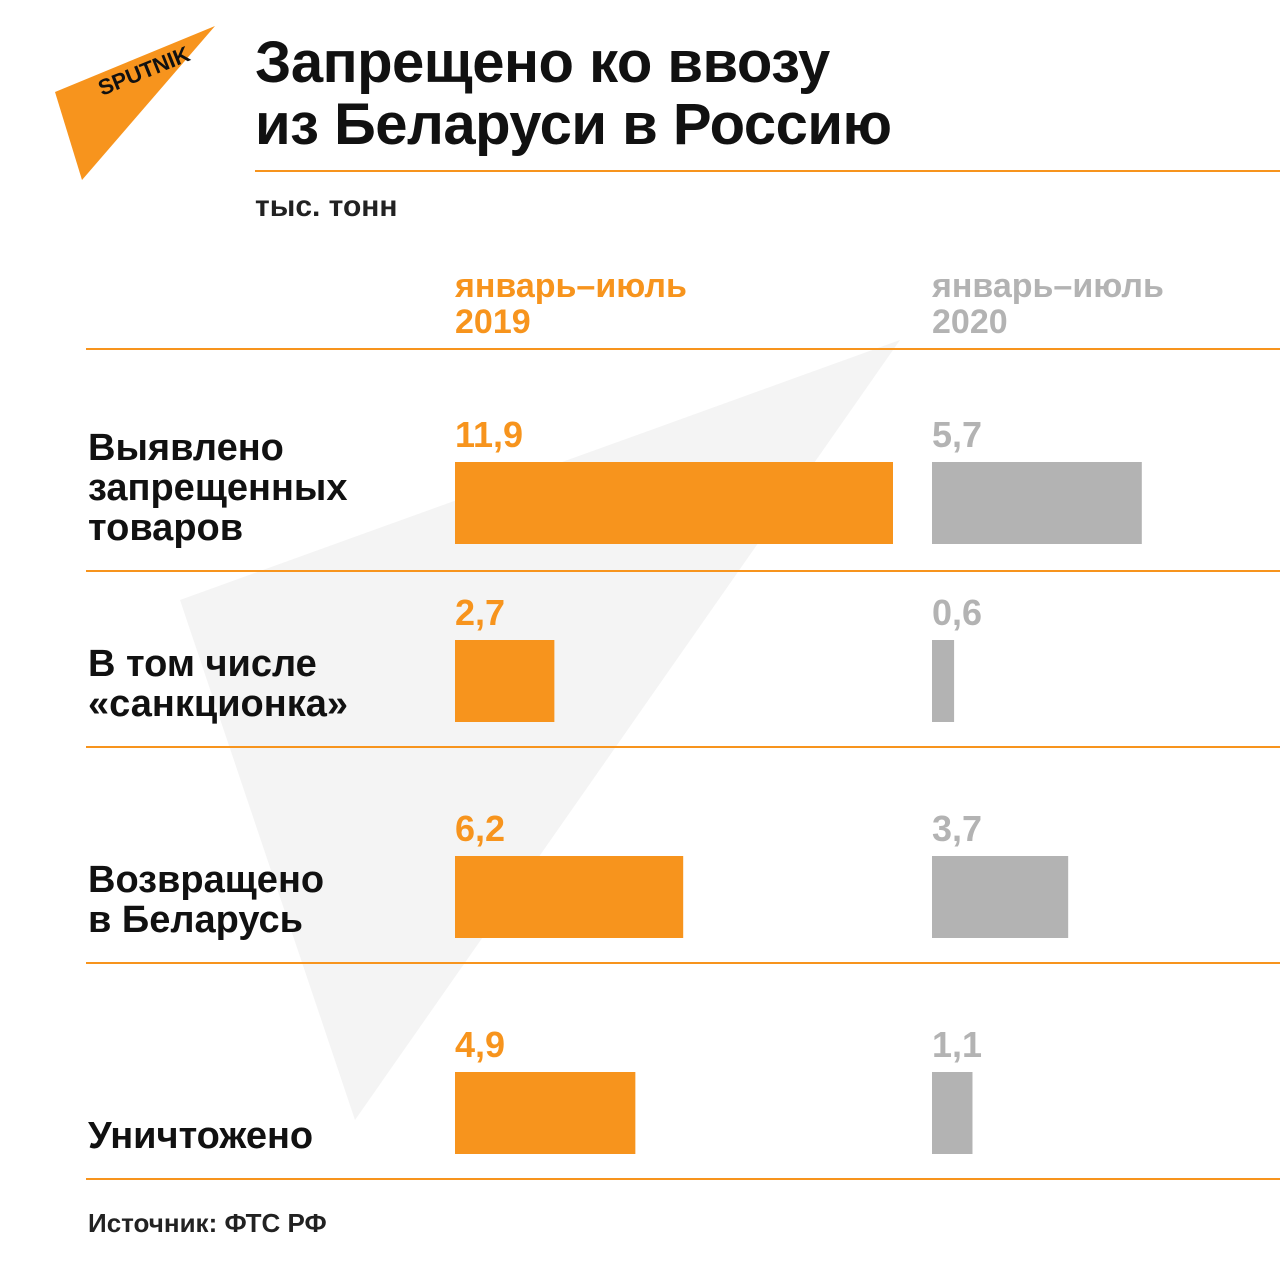 The image size is (1280, 1280). I want to click on row-label-line: запрещенных, so click(218, 488).